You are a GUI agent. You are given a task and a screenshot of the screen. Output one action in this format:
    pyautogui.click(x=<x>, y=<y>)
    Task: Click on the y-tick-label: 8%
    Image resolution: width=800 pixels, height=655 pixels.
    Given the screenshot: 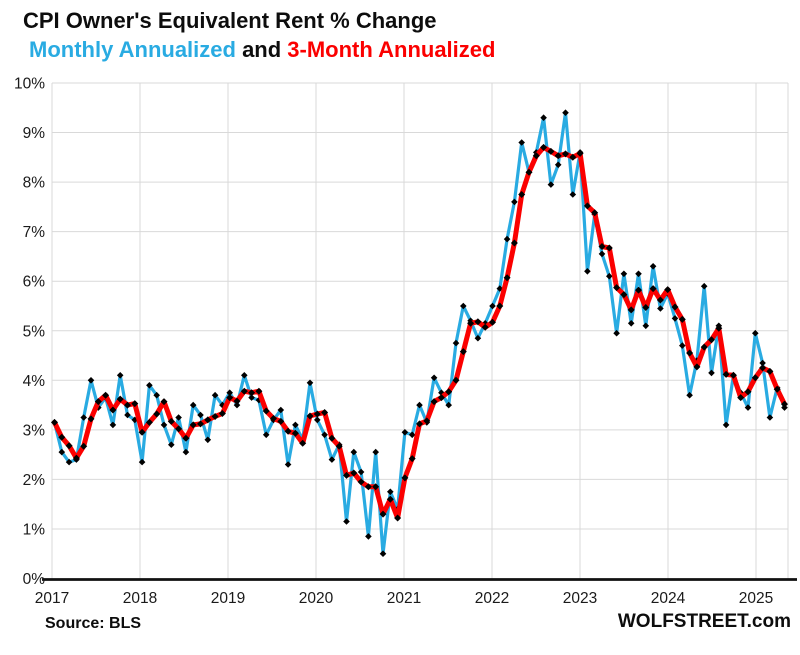 What is the action you would take?
    pyautogui.click(x=34, y=183)
    